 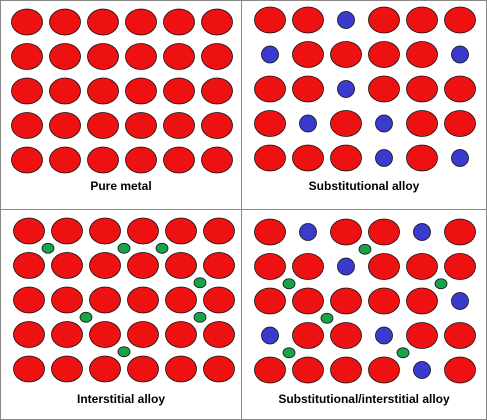 What do you see at coordinates (121, 186) in the screenshot?
I see `pure-metal-caption: Pure metal` at bounding box center [121, 186].